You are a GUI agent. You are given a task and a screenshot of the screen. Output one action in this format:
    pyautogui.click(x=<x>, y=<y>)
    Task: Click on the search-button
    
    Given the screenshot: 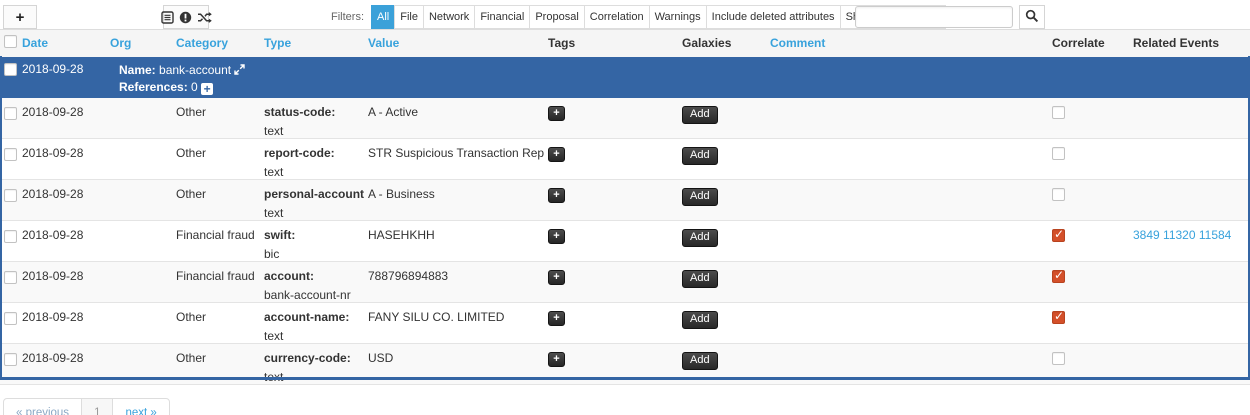 What is the action you would take?
    pyautogui.click(x=1032, y=17)
    